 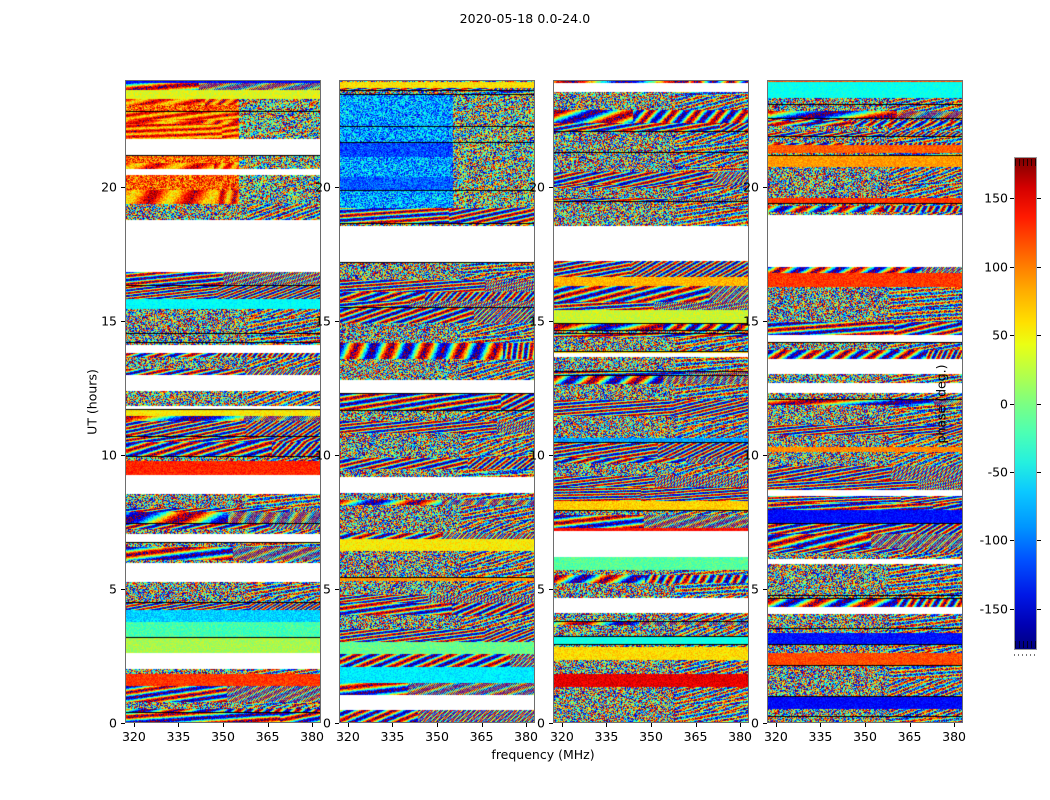 What do you see at coordinates (997, 472) in the screenshot?
I see `colorbar-tick-label: -50` at bounding box center [997, 472].